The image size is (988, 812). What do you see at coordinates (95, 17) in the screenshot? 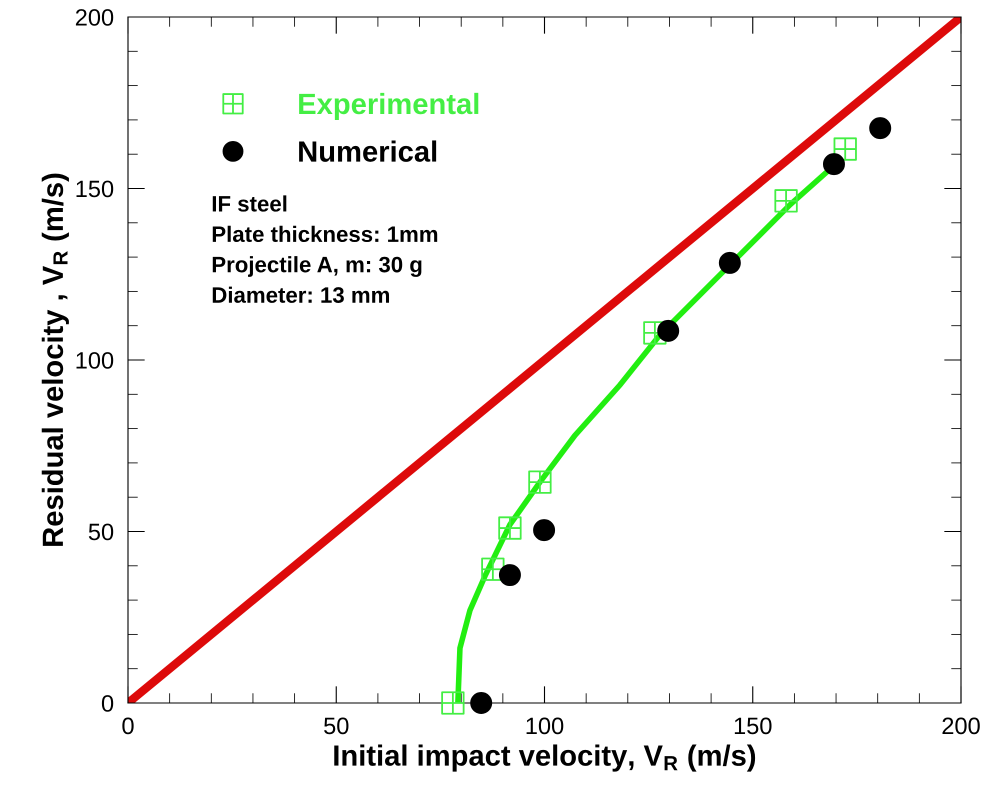
I see `y-tick-label: 200` at bounding box center [95, 17].